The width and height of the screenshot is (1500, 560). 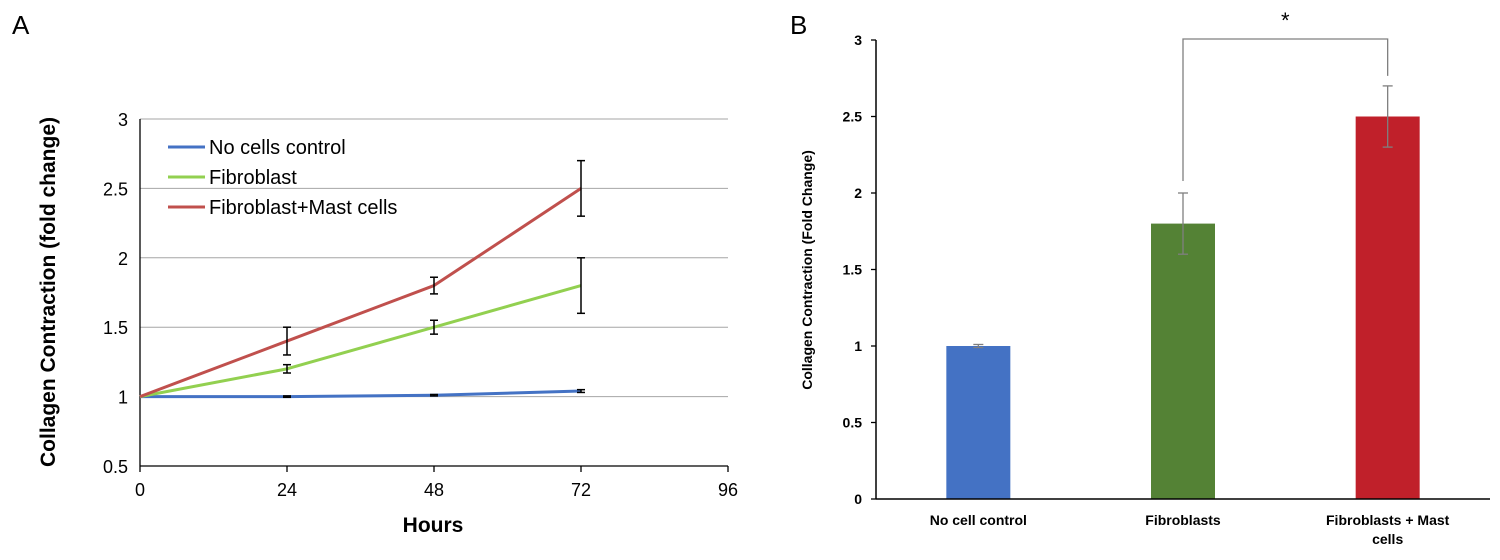 What do you see at coordinates (807, 270) in the screenshot?
I see `y-axis-label: Collagen Contraction (Fold Change)` at bounding box center [807, 270].